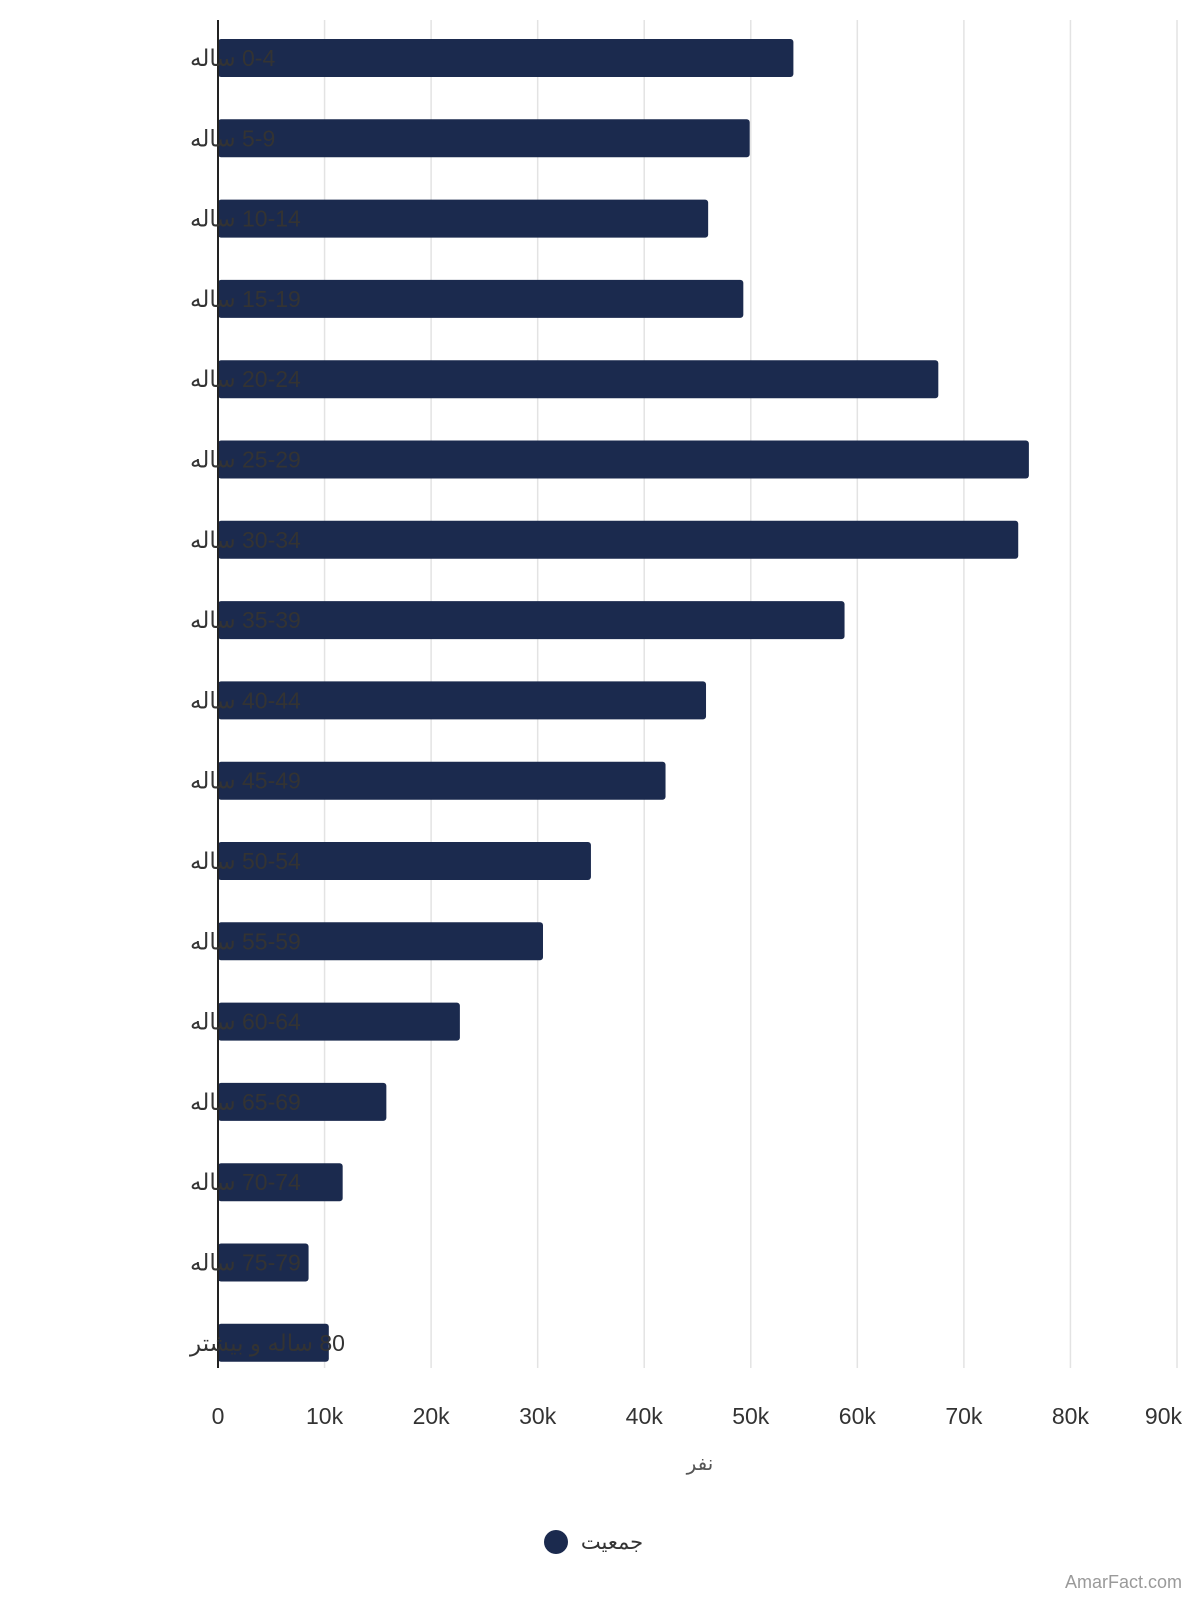 The height and width of the screenshot is (1600, 1200). What do you see at coordinates (232, 138) in the screenshot?
I see `category-label: 5-9 ساله` at bounding box center [232, 138].